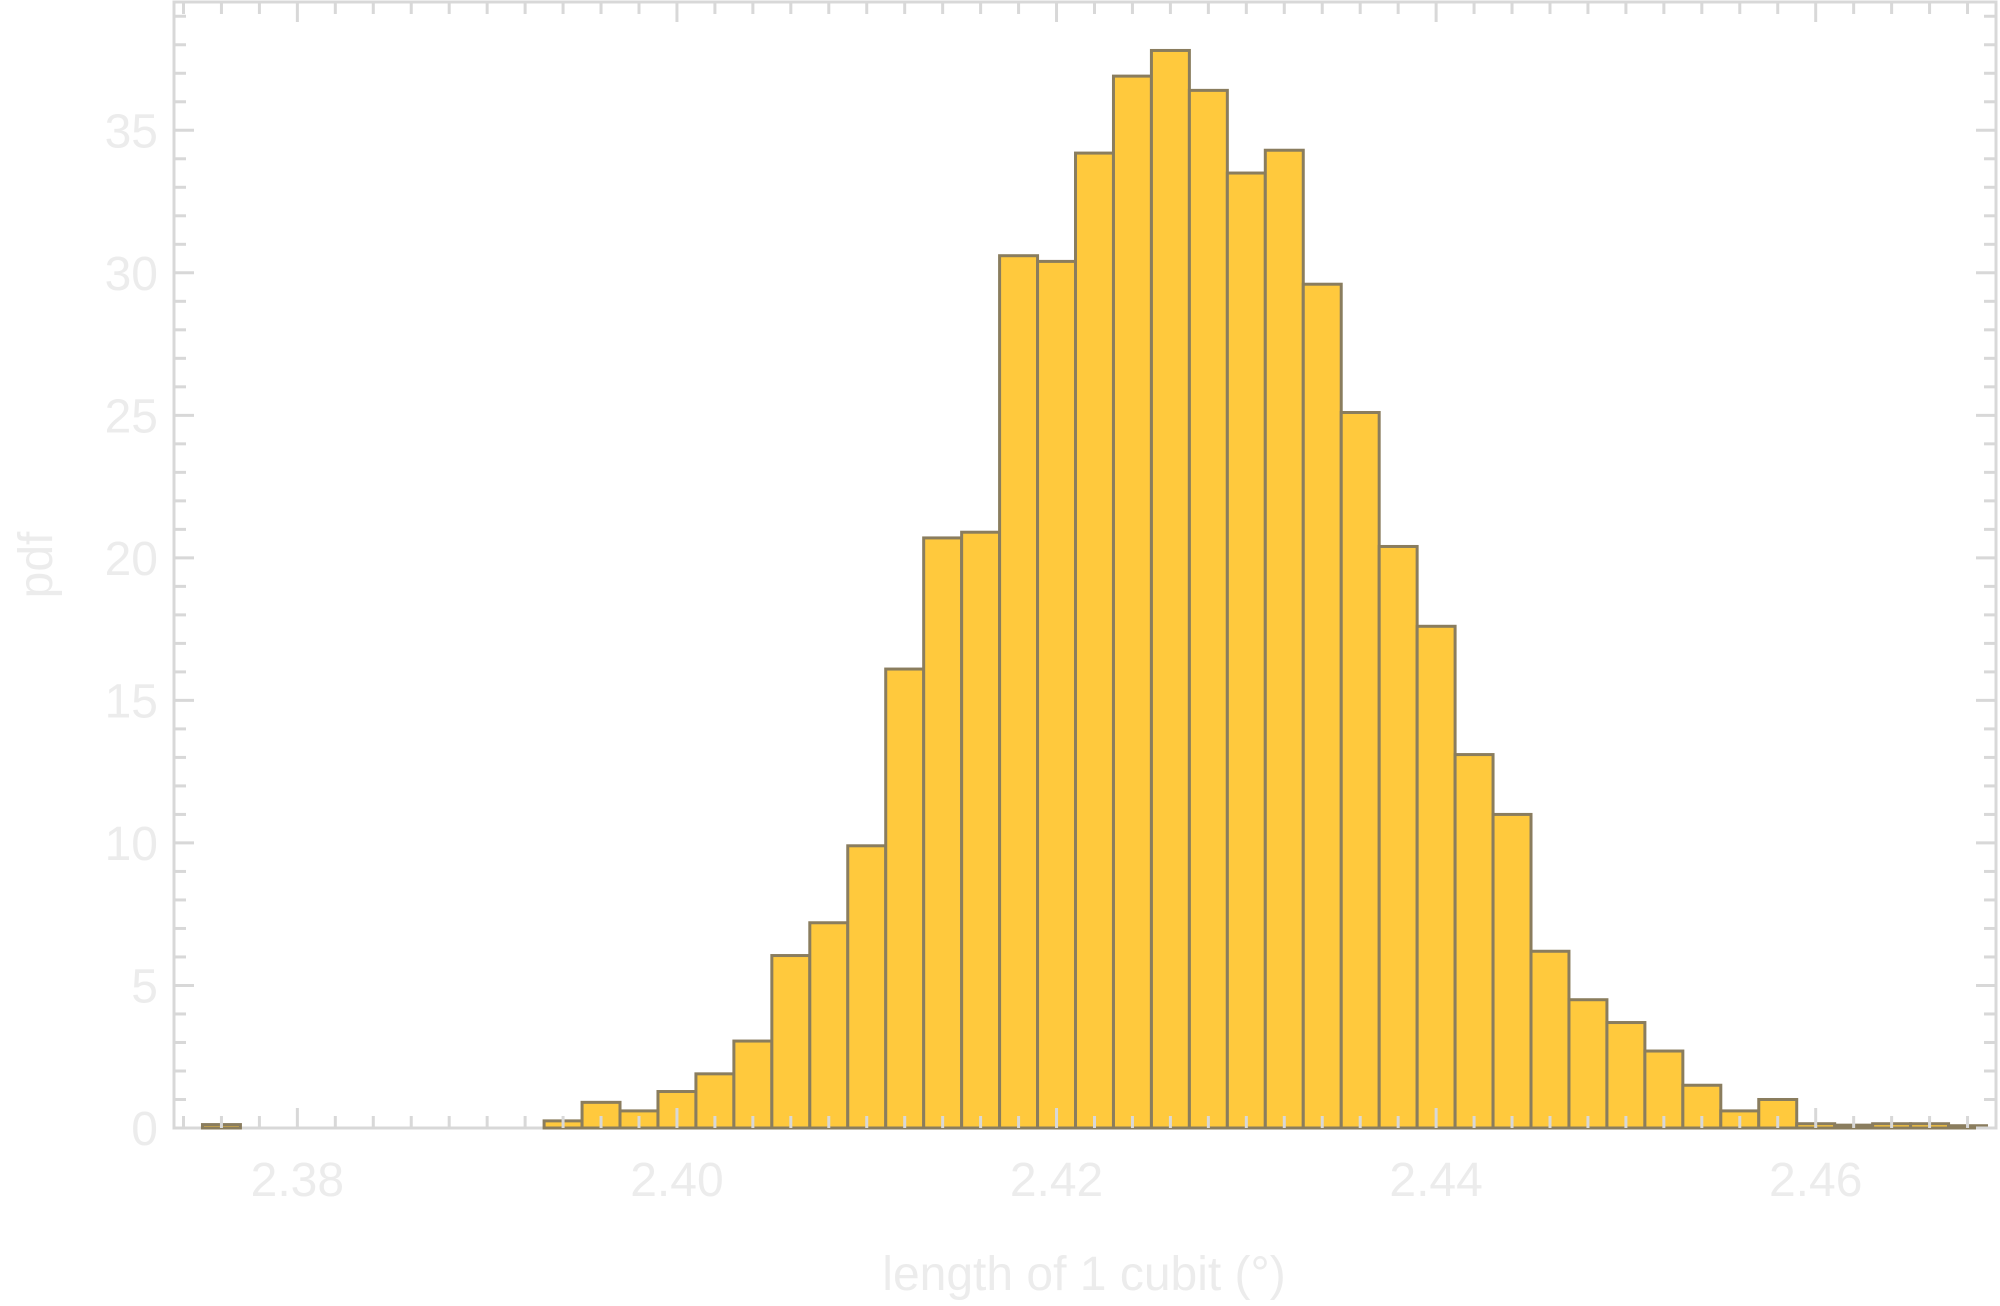  I want to click on y-tick-label: 25, so click(131, 416).